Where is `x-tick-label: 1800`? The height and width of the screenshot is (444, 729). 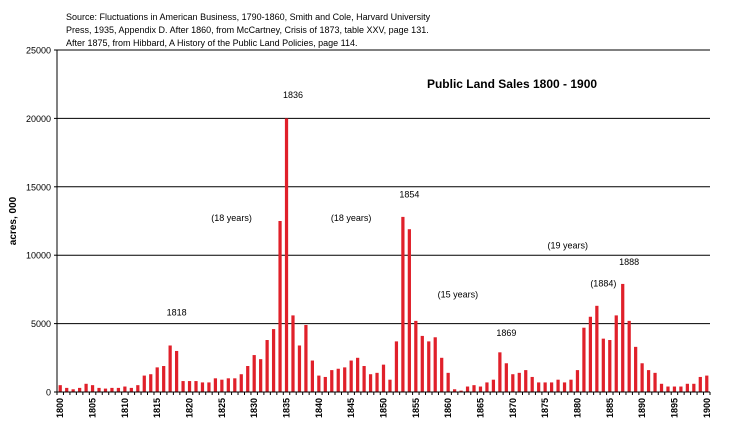 x-tick-label: 1800 is located at coordinates (60, 408).